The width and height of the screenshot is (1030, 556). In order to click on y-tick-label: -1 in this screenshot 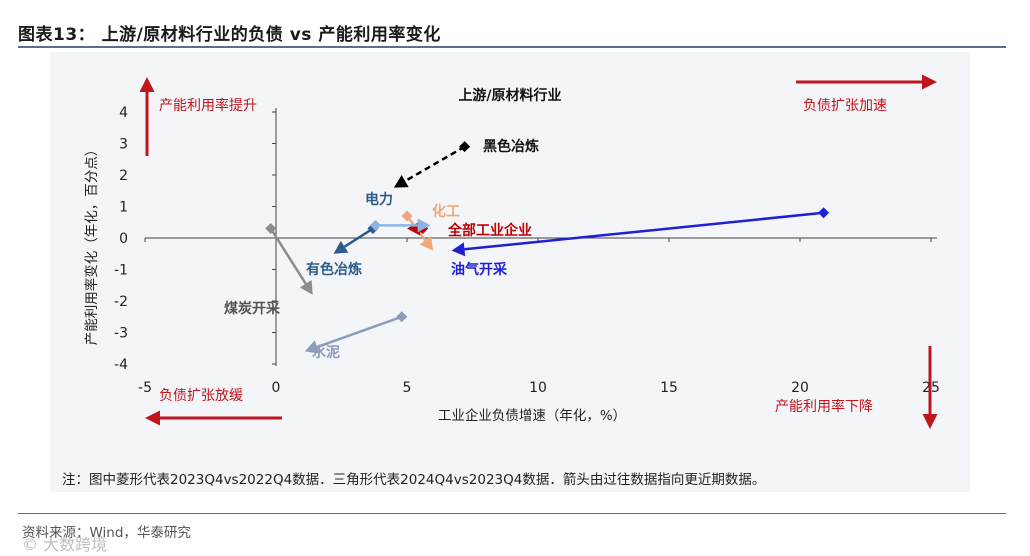, I will do `click(121, 271)`.